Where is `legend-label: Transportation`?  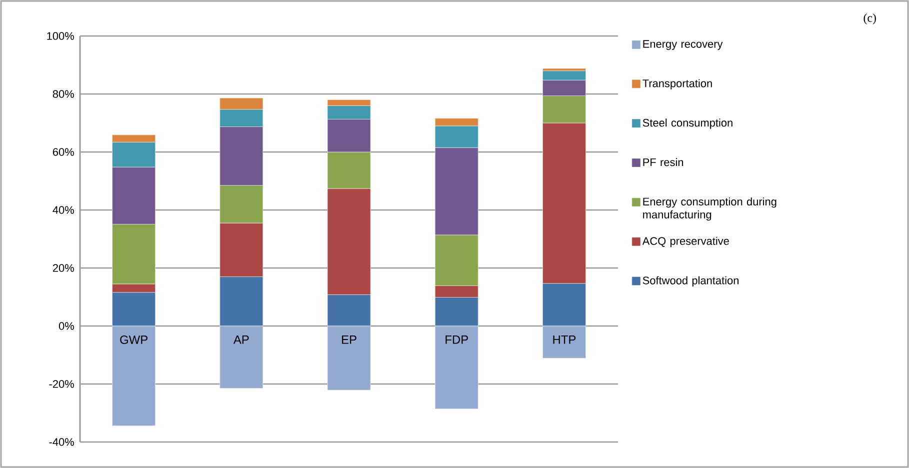
legend-label: Transportation is located at coordinates (677, 84).